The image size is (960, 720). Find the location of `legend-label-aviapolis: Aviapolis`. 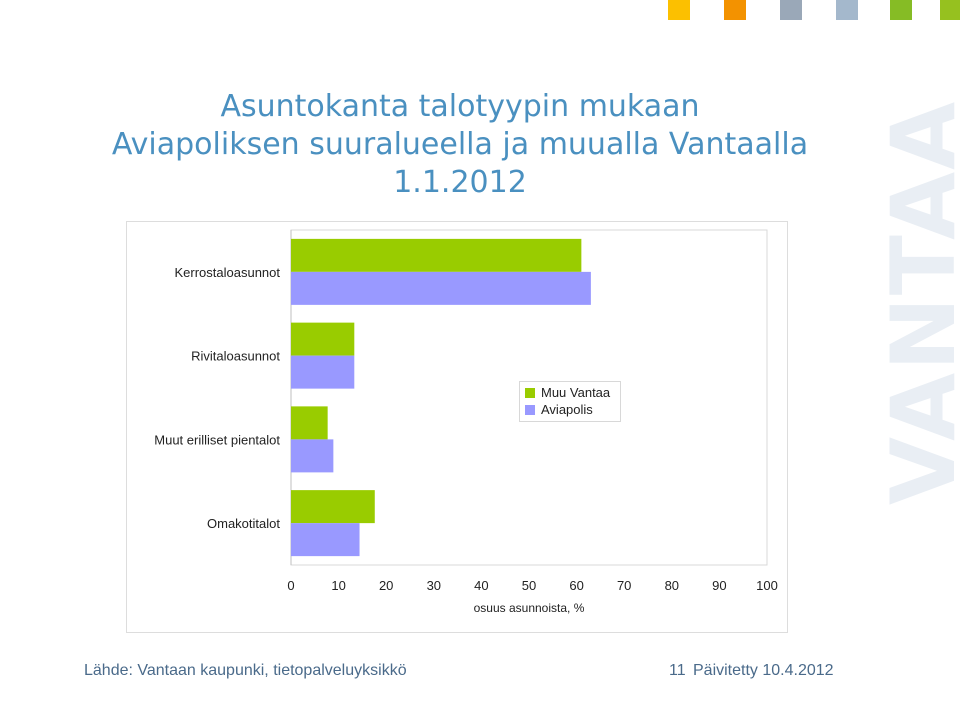

legend-label-aviapolis: Aviapolis is located at coordinates (567, 409).